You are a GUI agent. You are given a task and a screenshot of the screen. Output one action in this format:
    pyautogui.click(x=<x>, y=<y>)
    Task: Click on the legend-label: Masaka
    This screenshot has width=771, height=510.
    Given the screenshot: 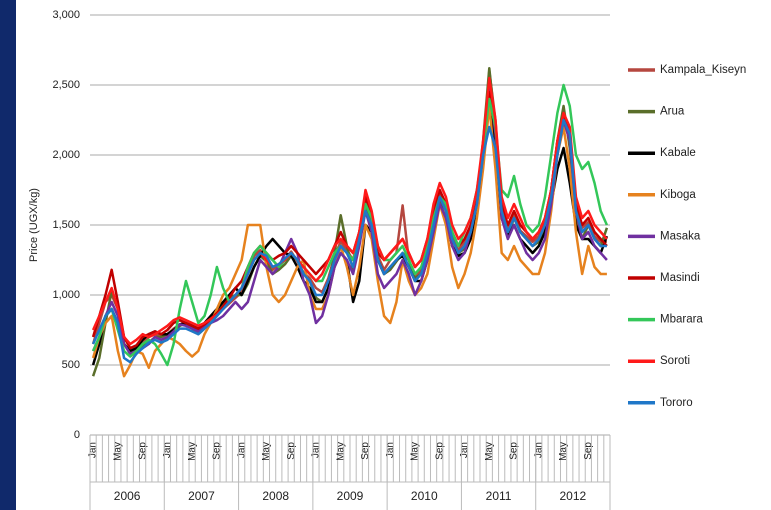 What is the action you would take?
    pyautogui.click(x=680, y=236)
    